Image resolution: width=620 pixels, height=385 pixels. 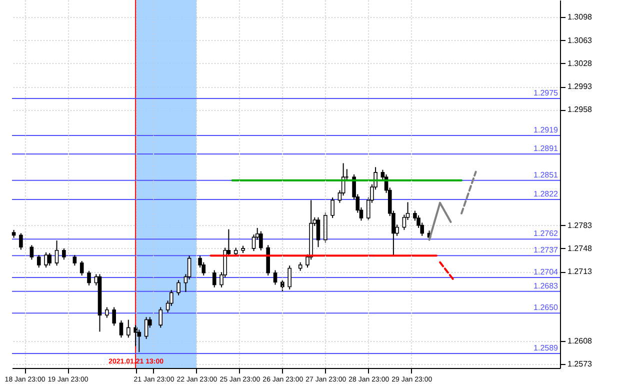 I want to click on y-tick-label: 1.2573, so click(x=580, y=364).